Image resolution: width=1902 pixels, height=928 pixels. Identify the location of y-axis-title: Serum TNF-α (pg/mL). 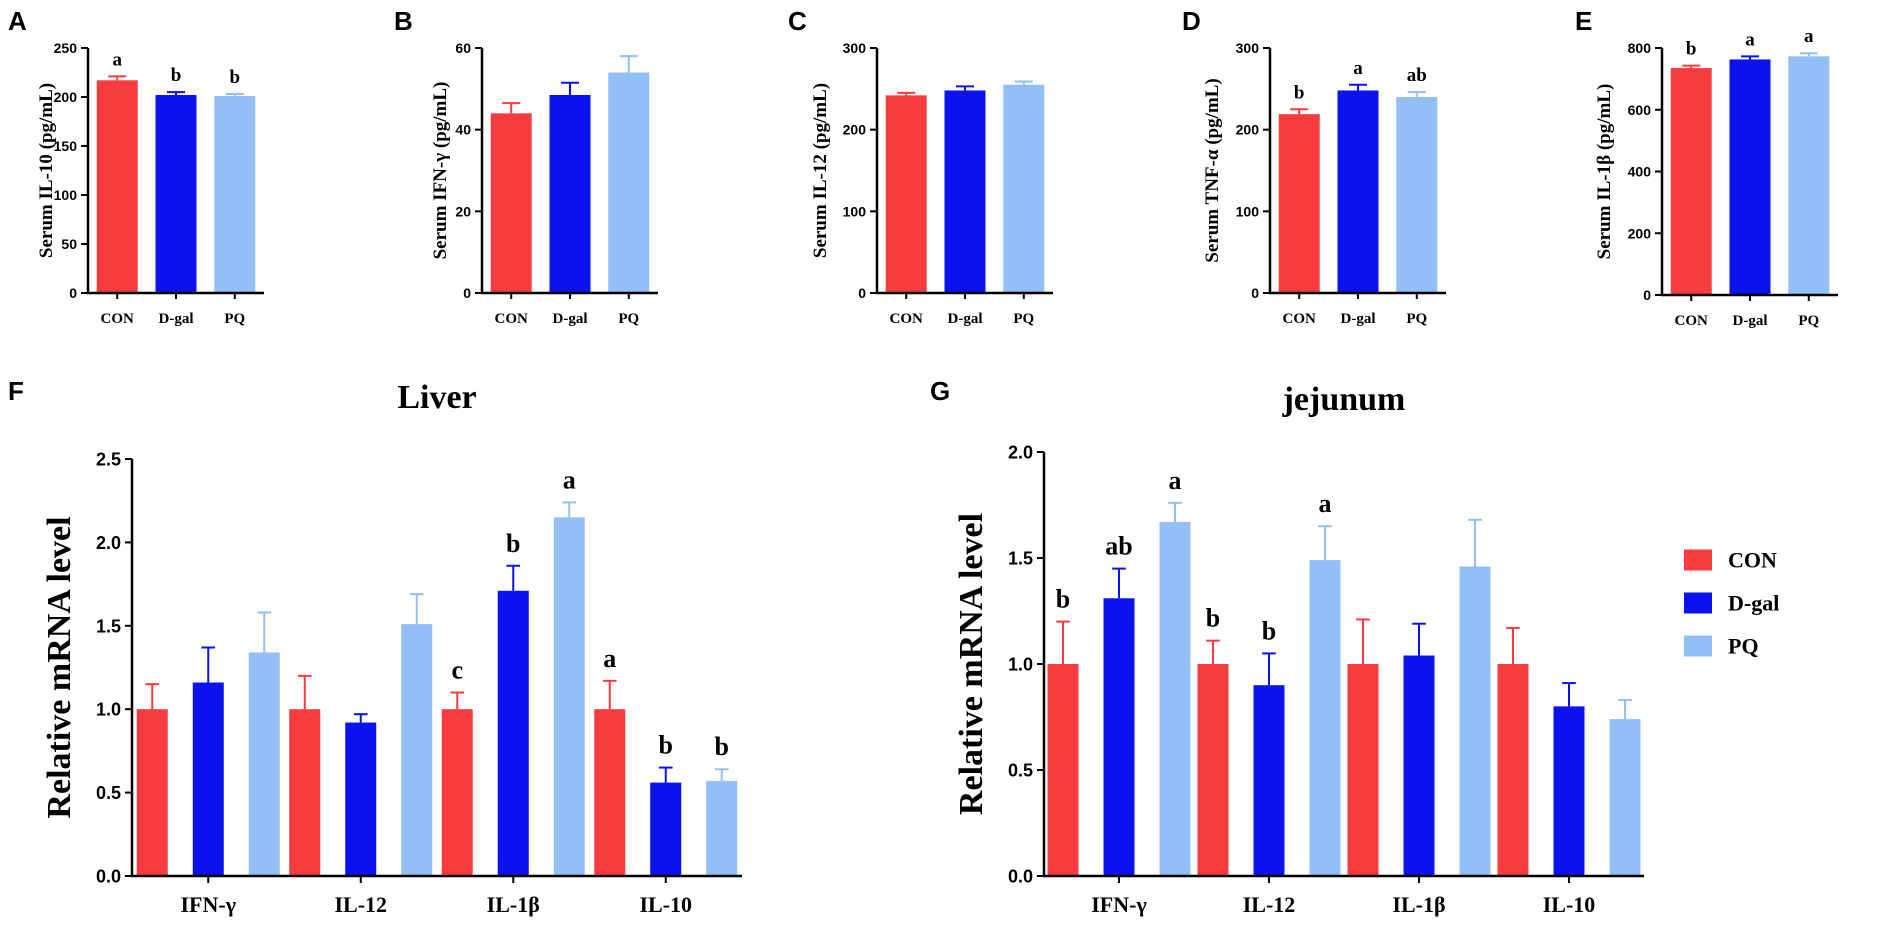
(1212, 170).